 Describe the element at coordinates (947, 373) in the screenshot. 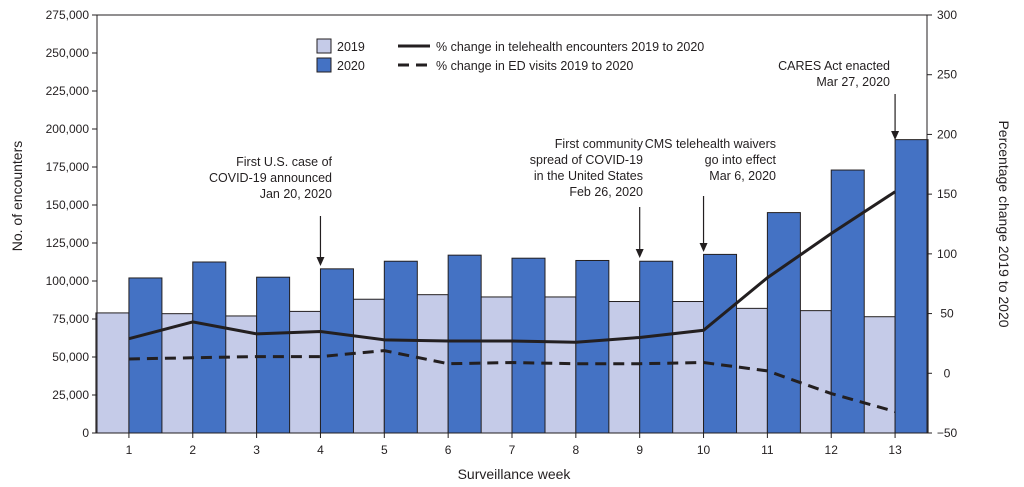

I see `y2-tick-label: 0` at that location.